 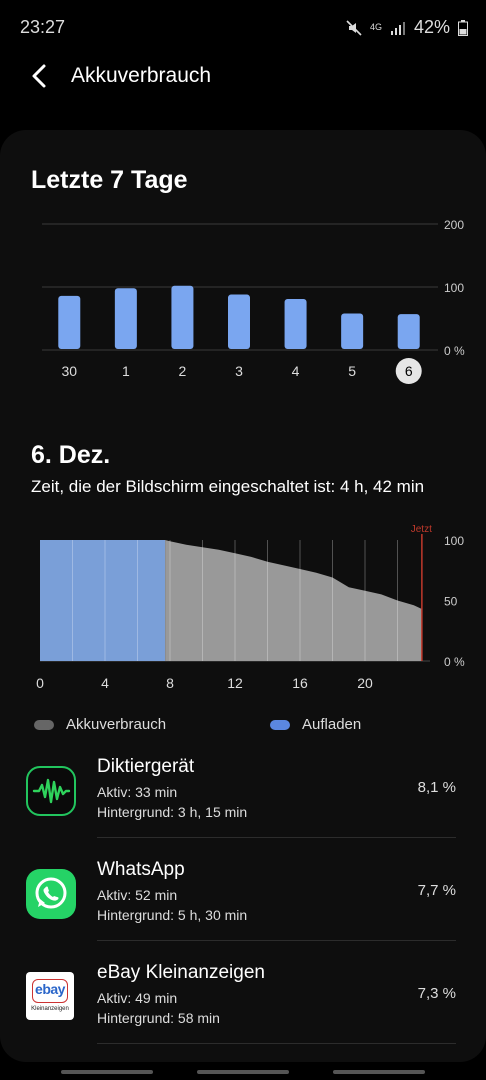 I want to click on x-tick-label: 6, so click(x=409, y=371).